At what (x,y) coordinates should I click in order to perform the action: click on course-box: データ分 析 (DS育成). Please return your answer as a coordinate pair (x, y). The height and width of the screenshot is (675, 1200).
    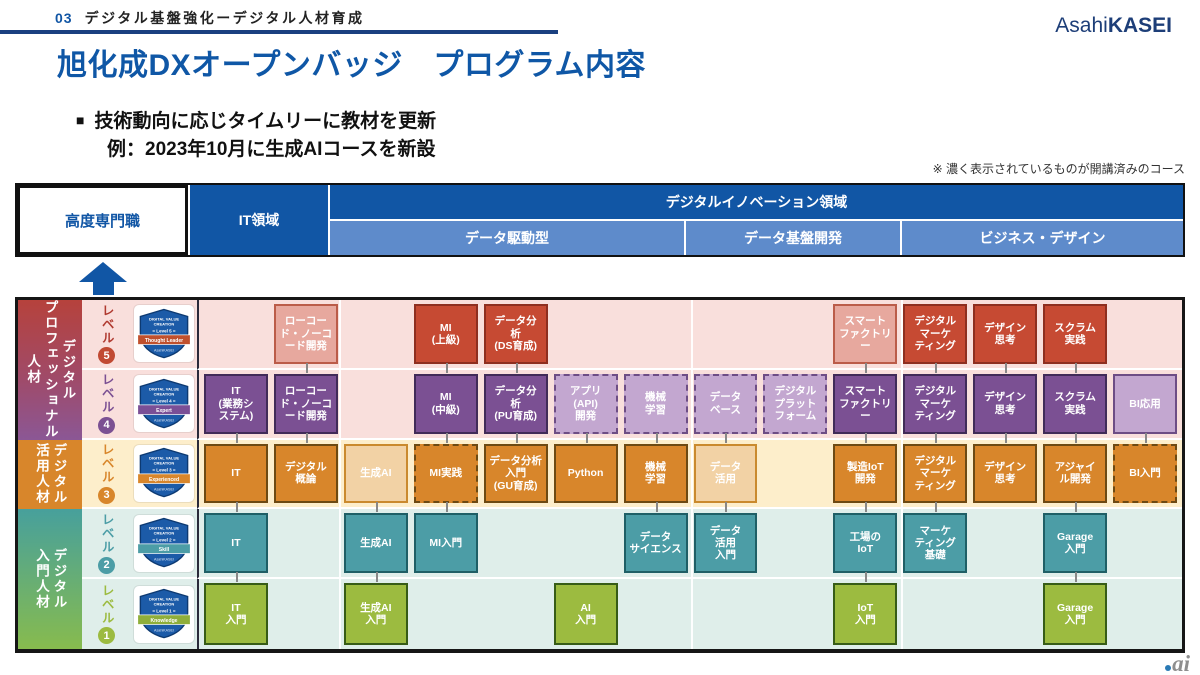
    Looking at the image, I should click on (515, 334).